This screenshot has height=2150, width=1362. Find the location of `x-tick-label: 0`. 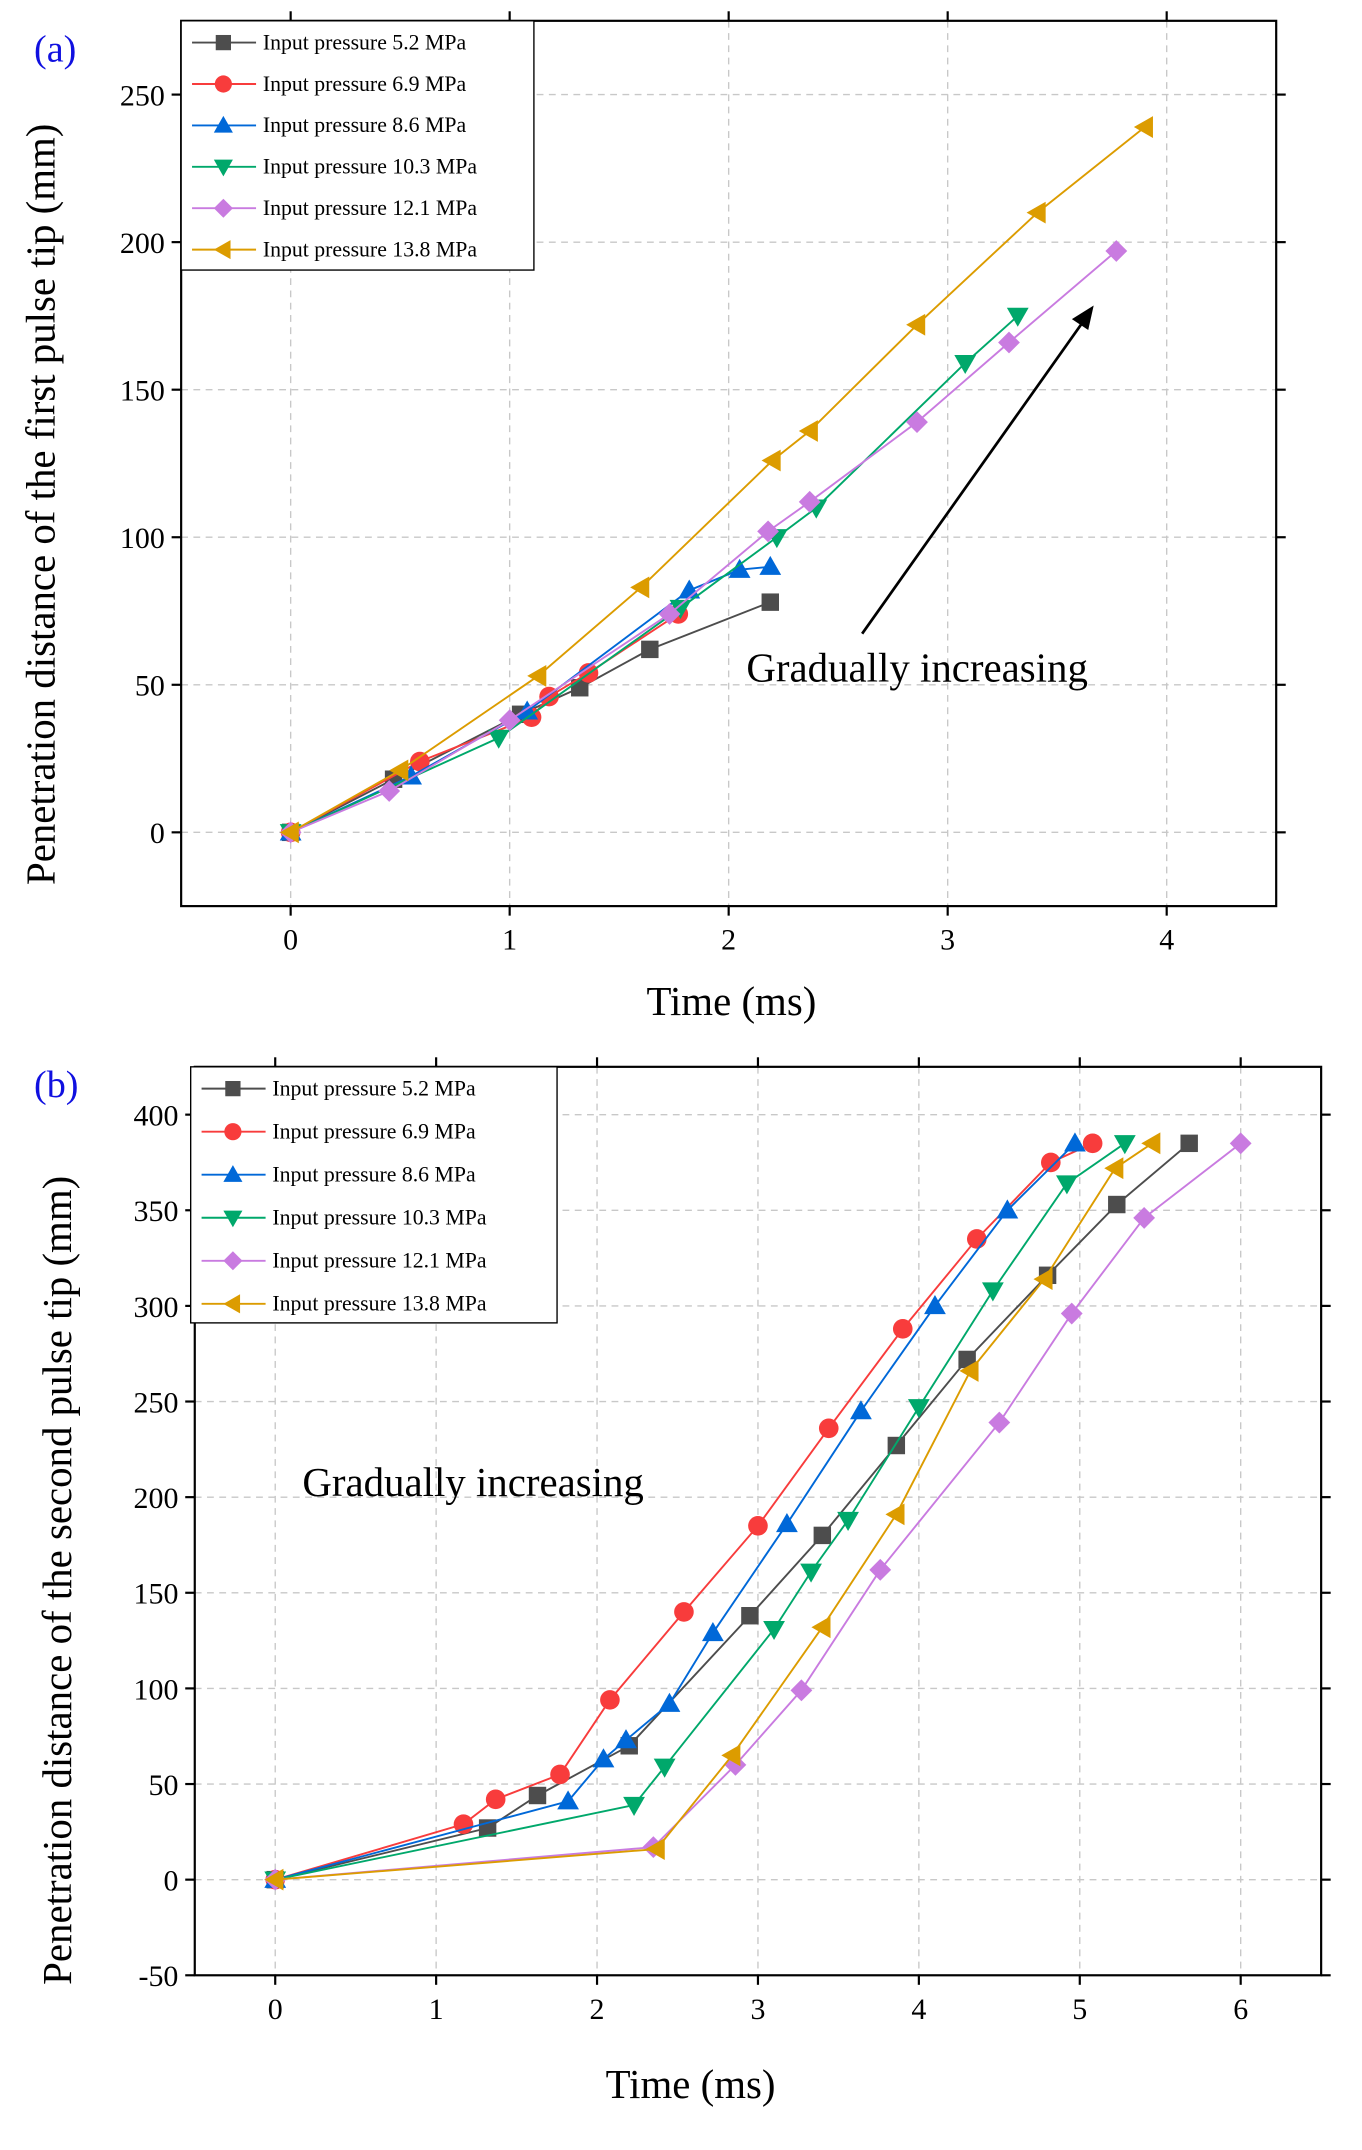

x-tick-label: 0 is located at coordinates (290, 940).